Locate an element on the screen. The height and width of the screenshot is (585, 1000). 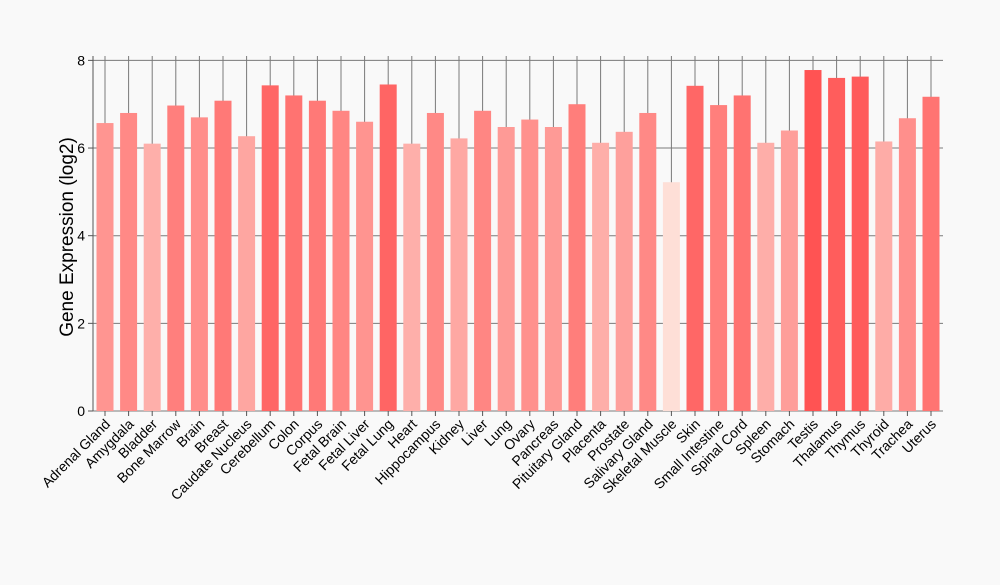
y-tick-label: 4 is located at coordinates (81, 236).